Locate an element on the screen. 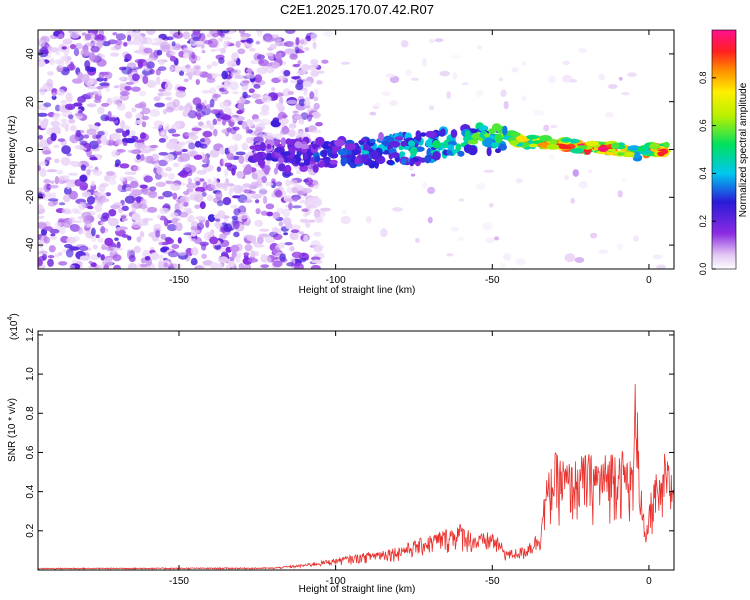  x-tick-label: -50 is located at coordinates (492, 280).